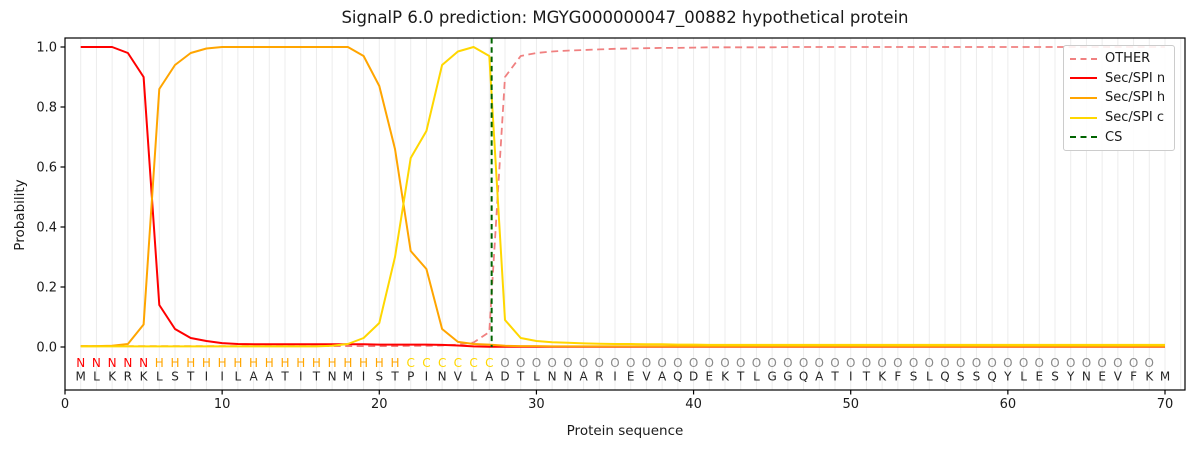  What do you see at coordinates (693, 404) in the screenshot?
I see `x-tick-label: 40` at bounding box center [693, 404].